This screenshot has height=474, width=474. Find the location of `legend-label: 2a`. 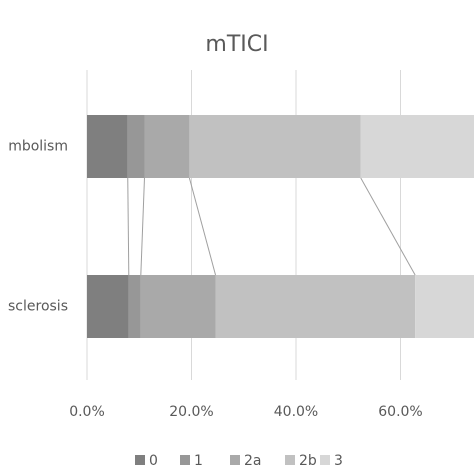

legend-label: 2a is located at coordinates (253, 461).